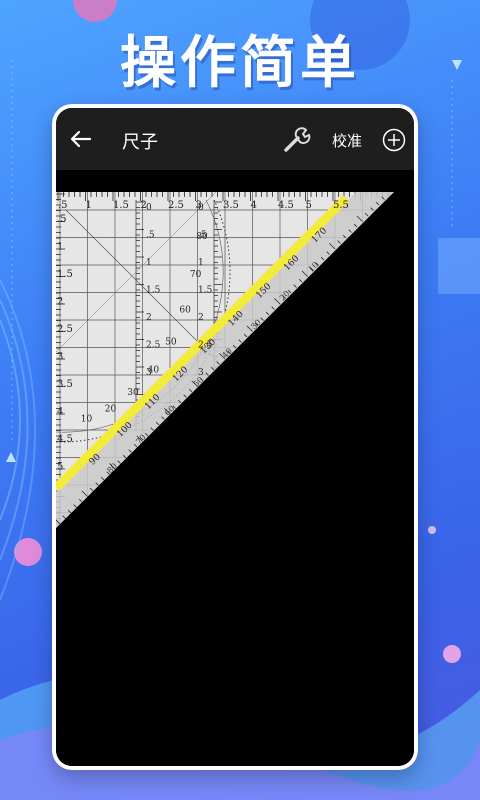  What do you see at coordinates (235, 139) in the screenshot?
I see `app-bar: 尺子 校准` at bounding box center [235, 139].